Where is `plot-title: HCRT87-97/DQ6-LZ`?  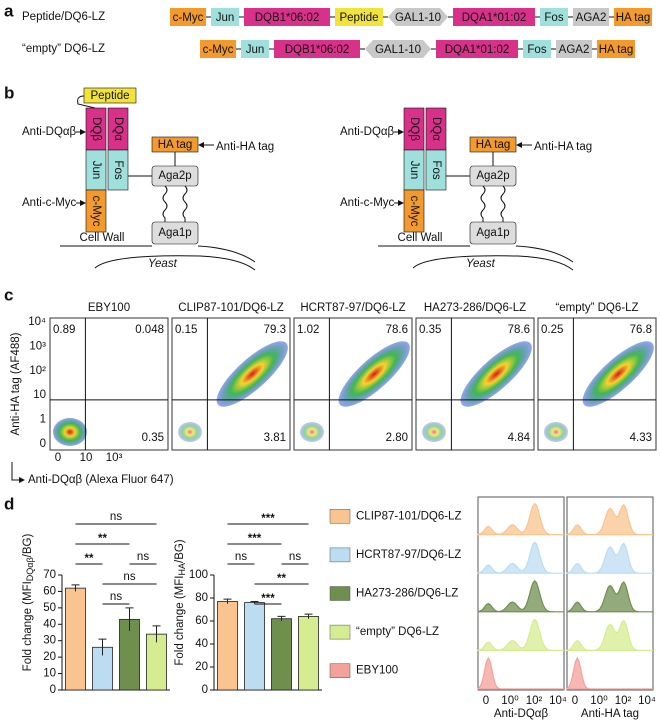 plot-title: HCRT87-97/DQ6-LZ is located at coordinates (352, 308).